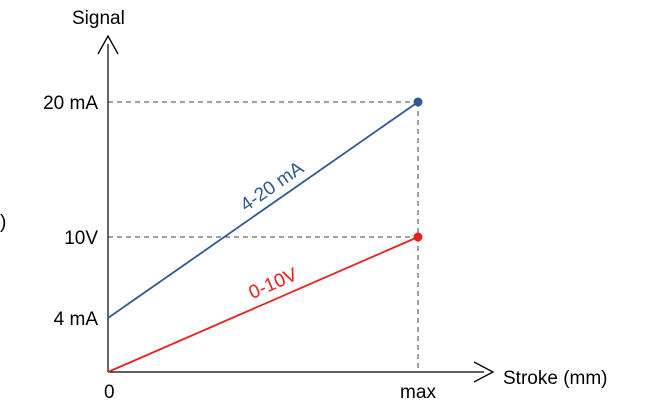 The image size is (668, 408). What do you see at coordinates (108, 44) in the screenshot?
I see `y-axis-arrow-icon` at bounding box center [108, 44].